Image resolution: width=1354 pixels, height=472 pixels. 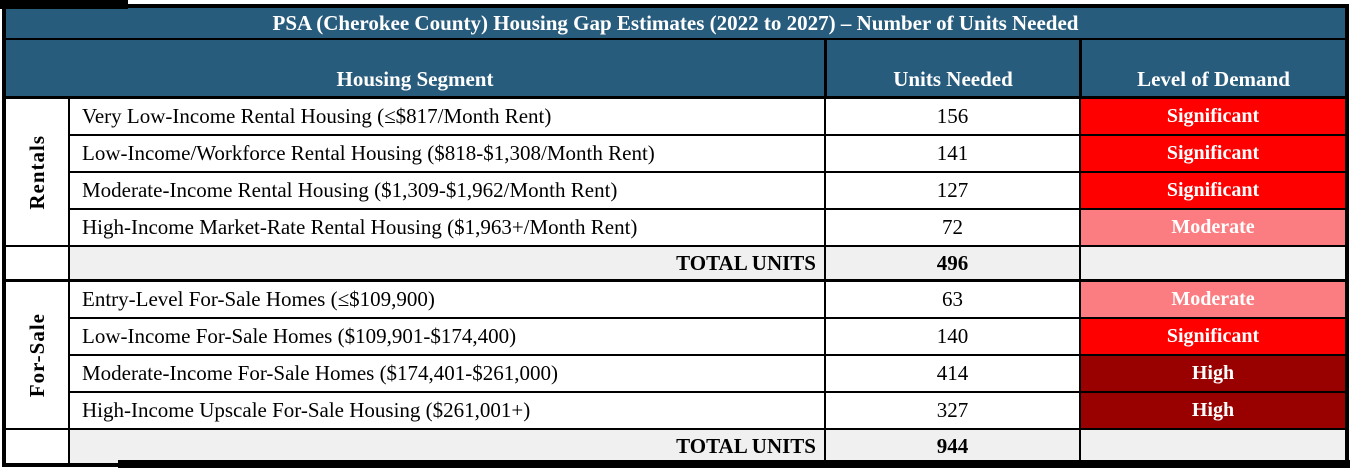 What do you see at coordinates (951, 446) in the screenshot?
I see `total-units-value: 944` at bounding box center [951, 446].